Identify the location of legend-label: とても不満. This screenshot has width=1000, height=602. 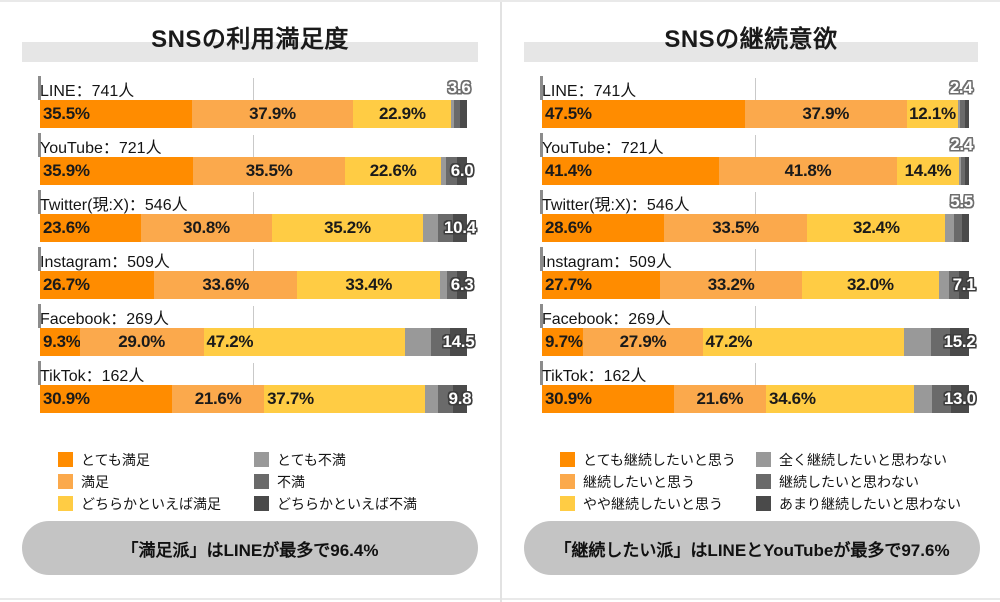
(311, 459).